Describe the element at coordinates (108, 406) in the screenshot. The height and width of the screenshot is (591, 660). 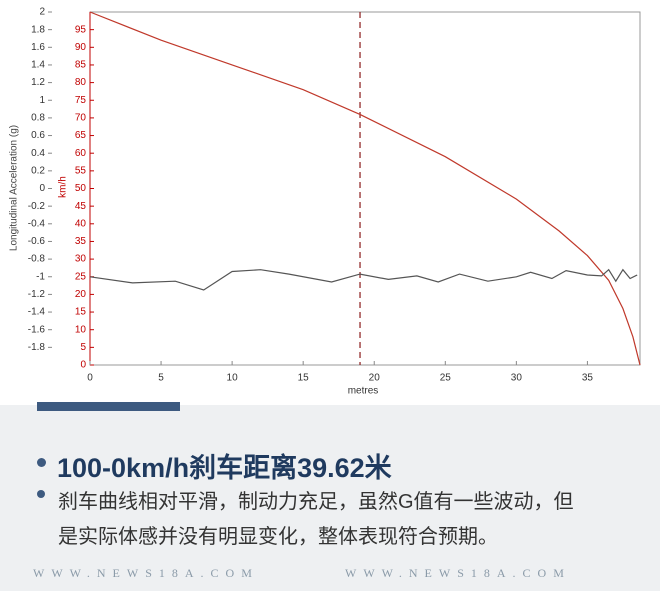
I see `accent-bar` at that location.